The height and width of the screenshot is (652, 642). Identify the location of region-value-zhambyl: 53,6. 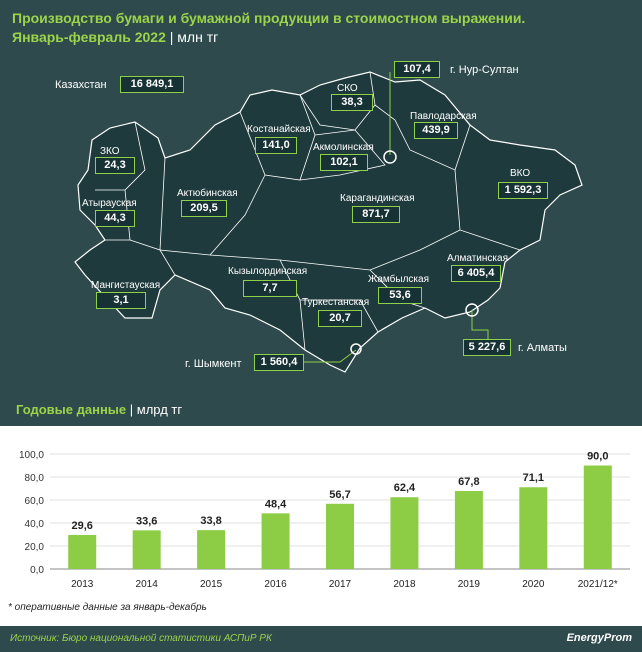
(400, 295).